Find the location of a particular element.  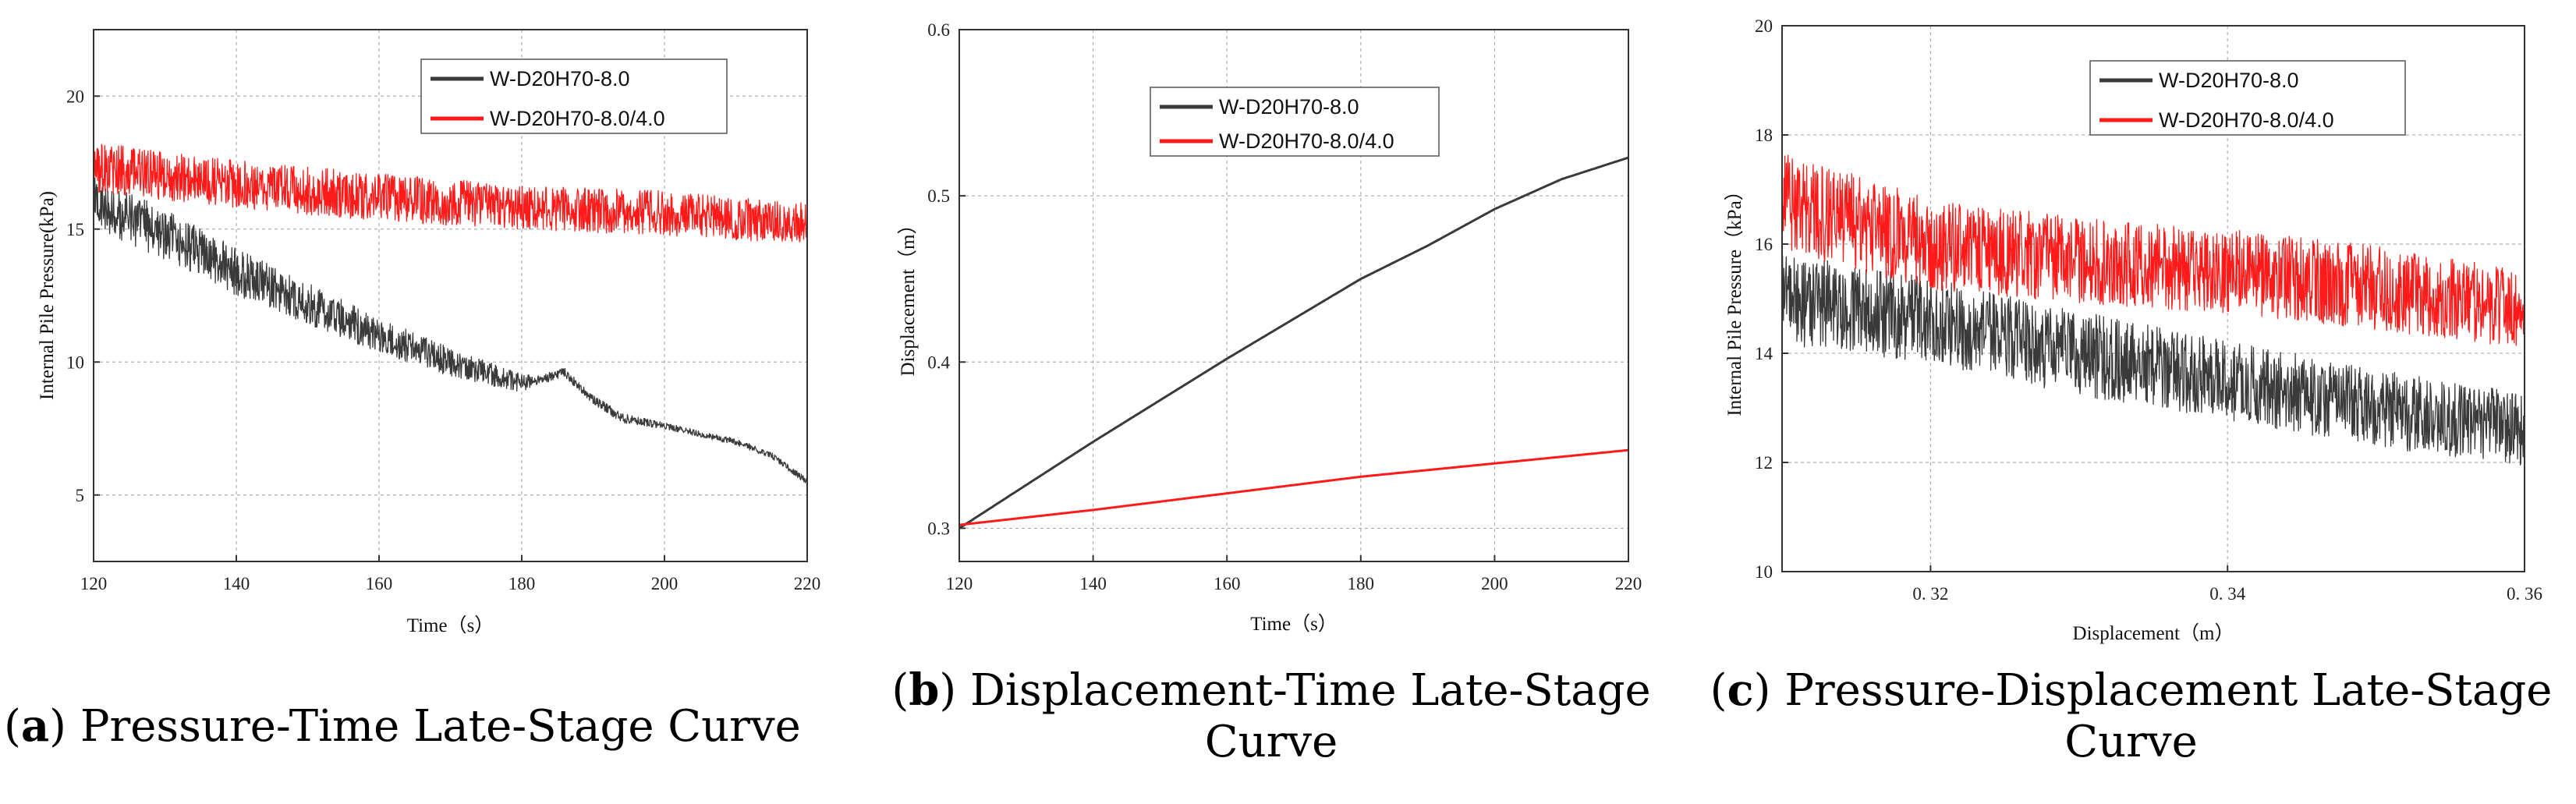

x-tick-label: 0. 34 is located at coordinates (2227, 594).